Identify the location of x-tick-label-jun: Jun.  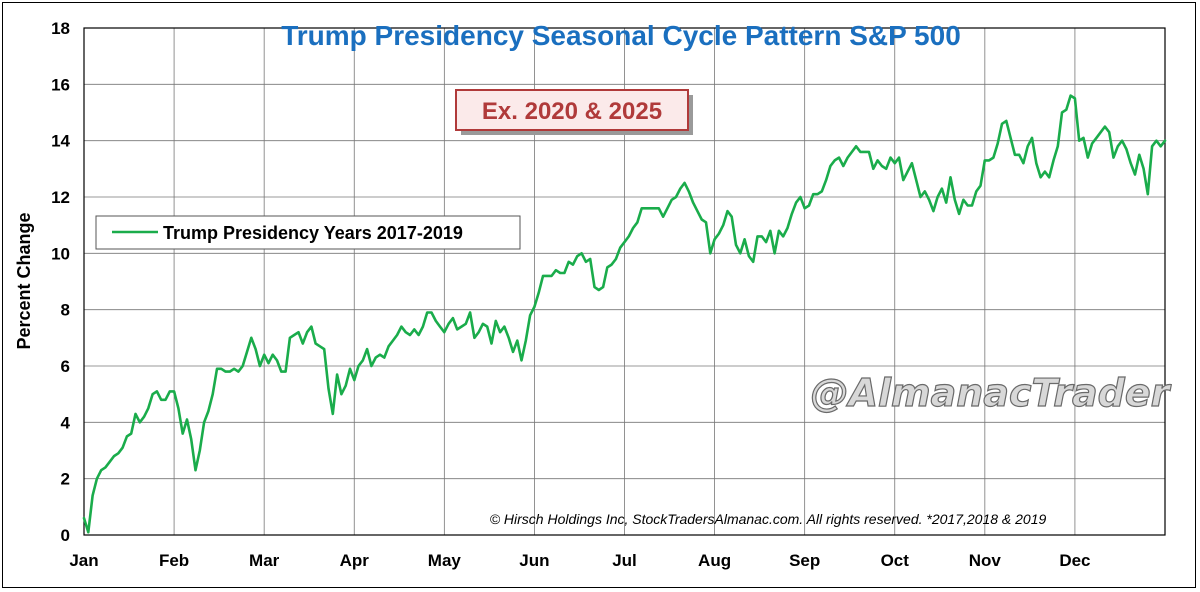
(534, 560).